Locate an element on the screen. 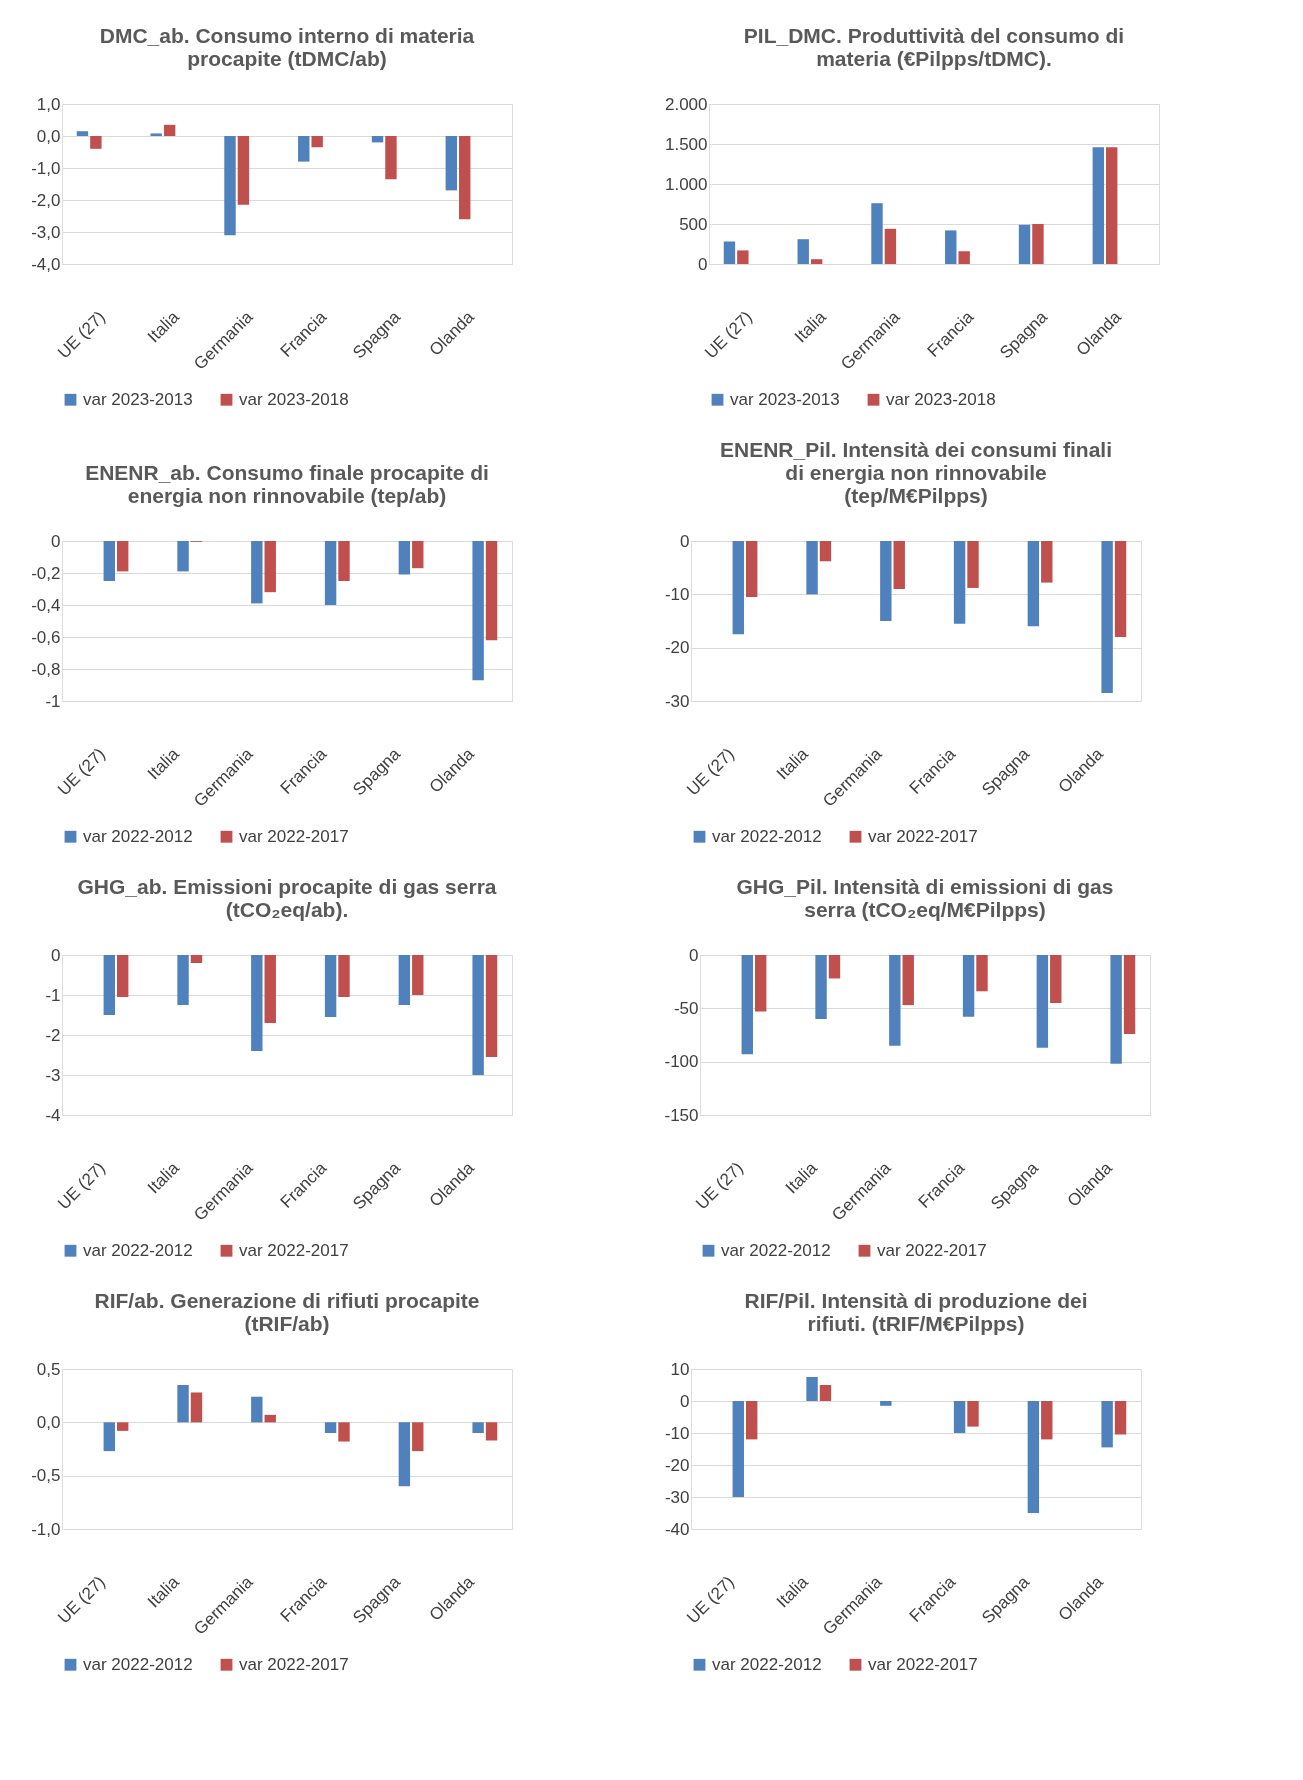 Image resolution: width=1303 pixels, height=1780 pixels. y-tick-label: -40 is located at coordinates (677, 1529).